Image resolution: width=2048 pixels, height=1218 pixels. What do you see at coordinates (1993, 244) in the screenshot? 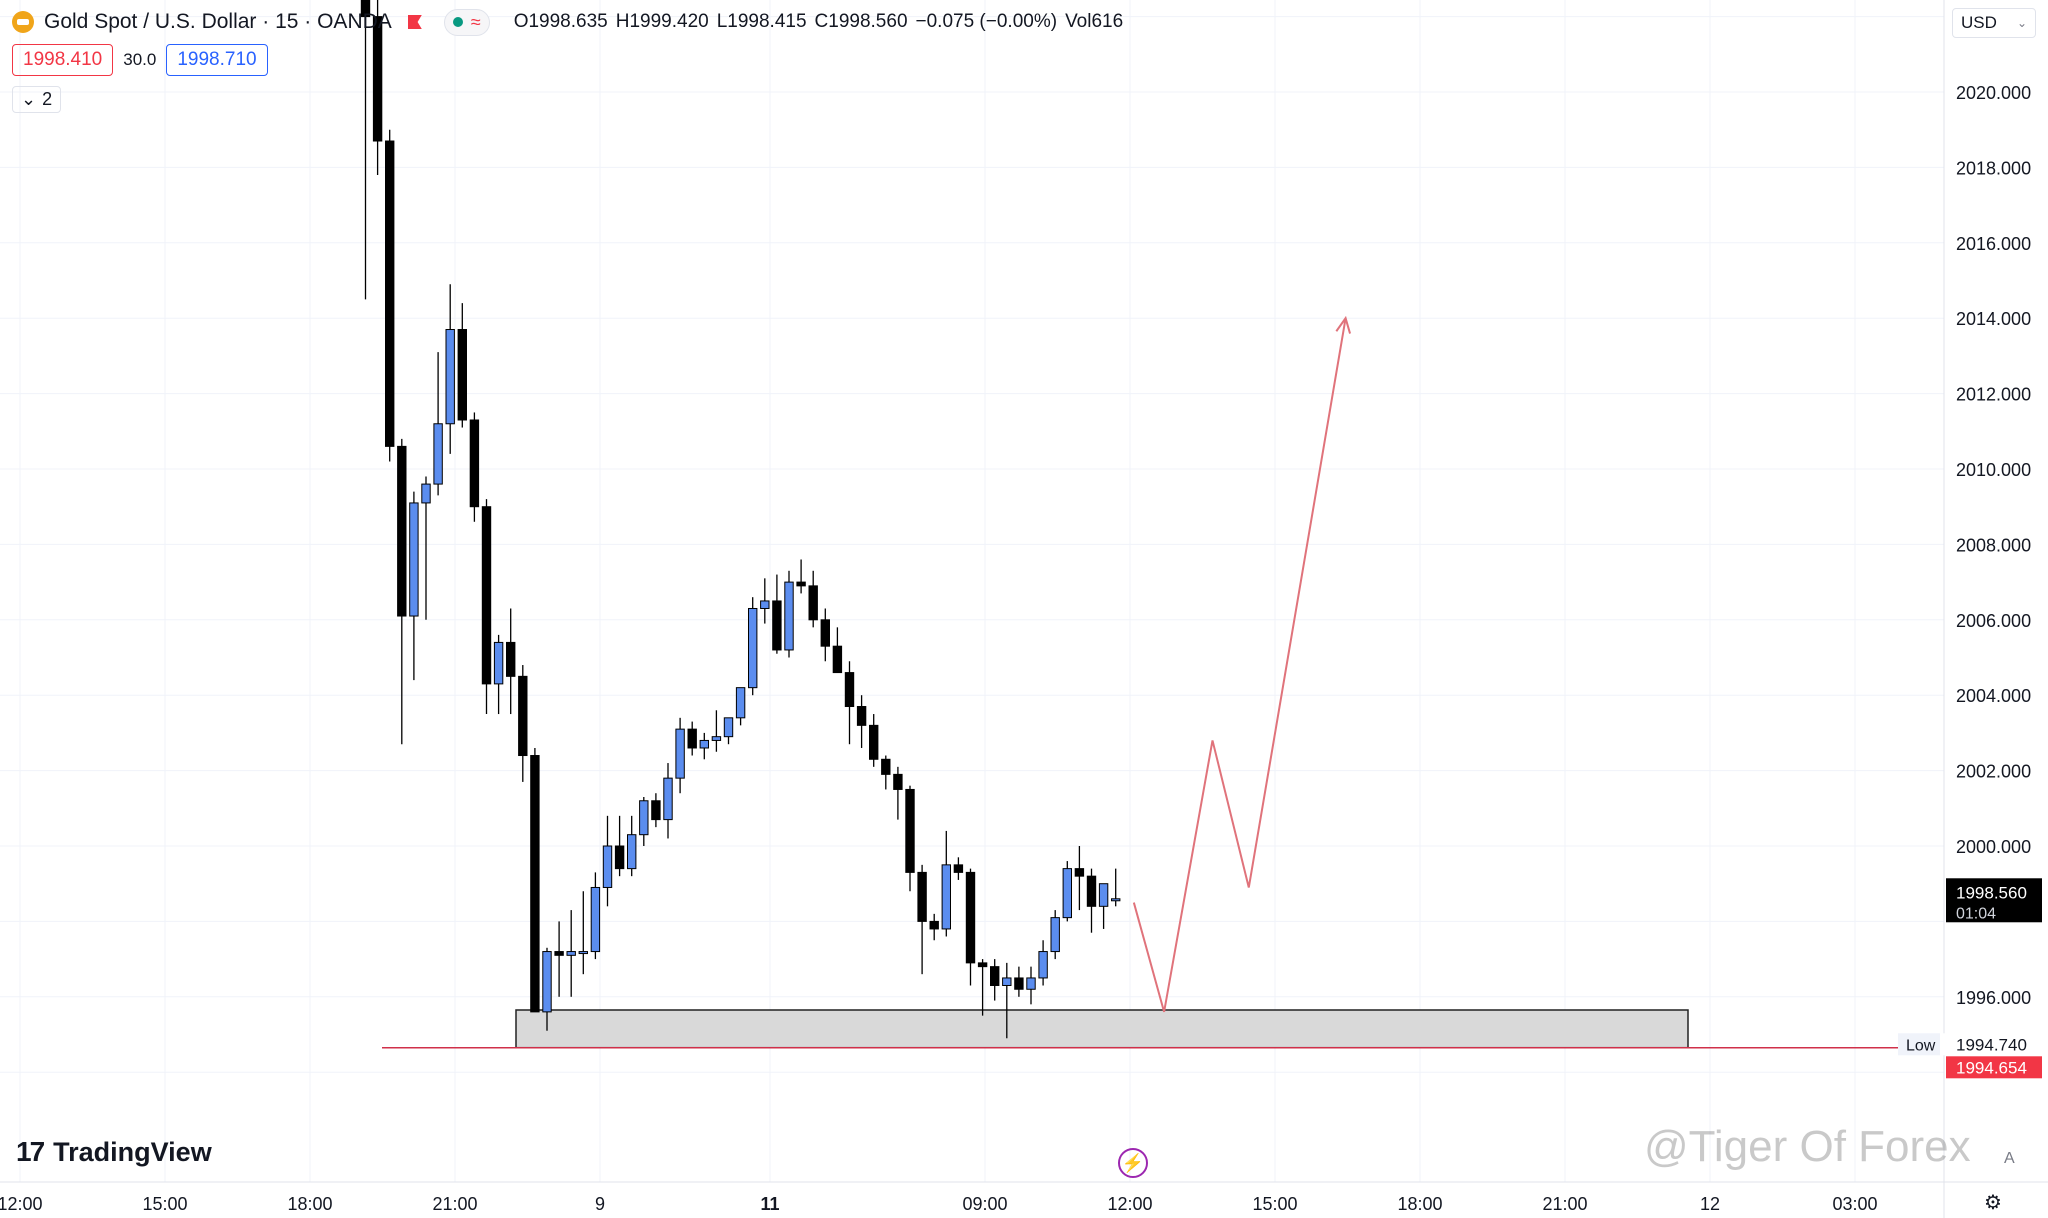
I see `price-tick-label: 2016.000` at bounding box center [1993, 244].